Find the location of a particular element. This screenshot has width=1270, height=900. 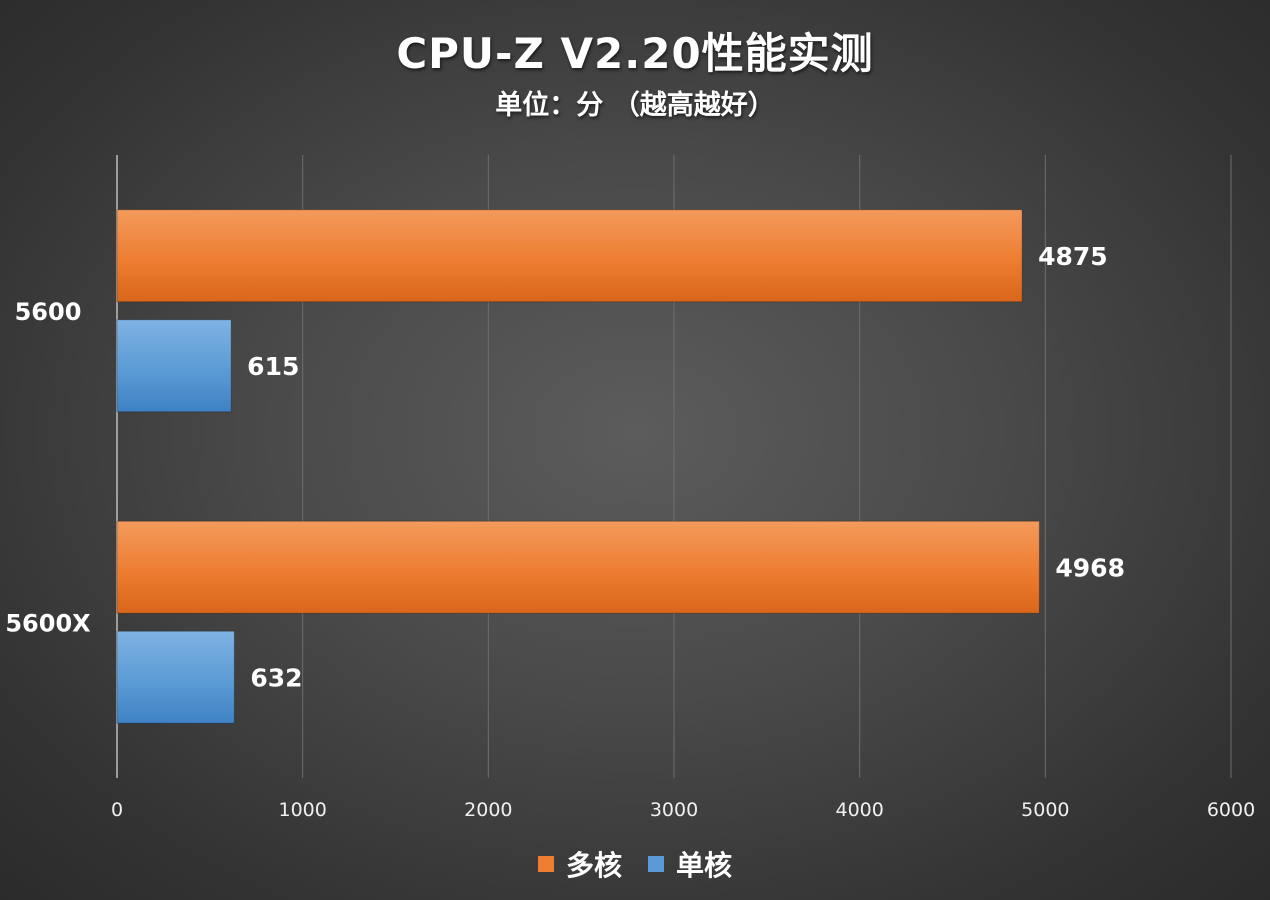

data-label: 4875 is located at coordinates (1073, 256).